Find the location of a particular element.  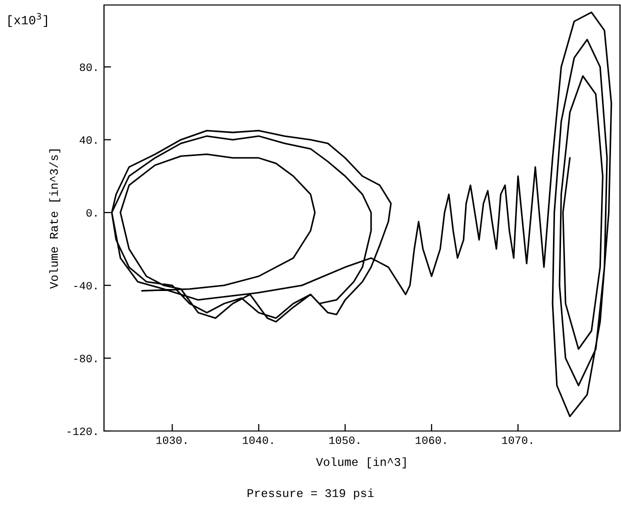

y-axis-title: Volume Rate [in^3/s] is located at coordinates (54, 219).